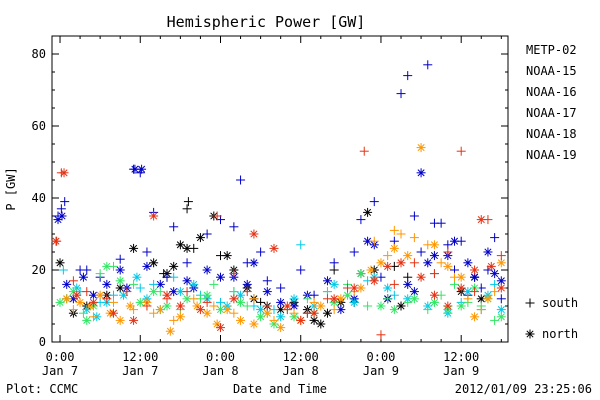 The width and height of the screenshot is (600, 400). I want to click on x-tick-label-time: 12:00, so click(140, 357).